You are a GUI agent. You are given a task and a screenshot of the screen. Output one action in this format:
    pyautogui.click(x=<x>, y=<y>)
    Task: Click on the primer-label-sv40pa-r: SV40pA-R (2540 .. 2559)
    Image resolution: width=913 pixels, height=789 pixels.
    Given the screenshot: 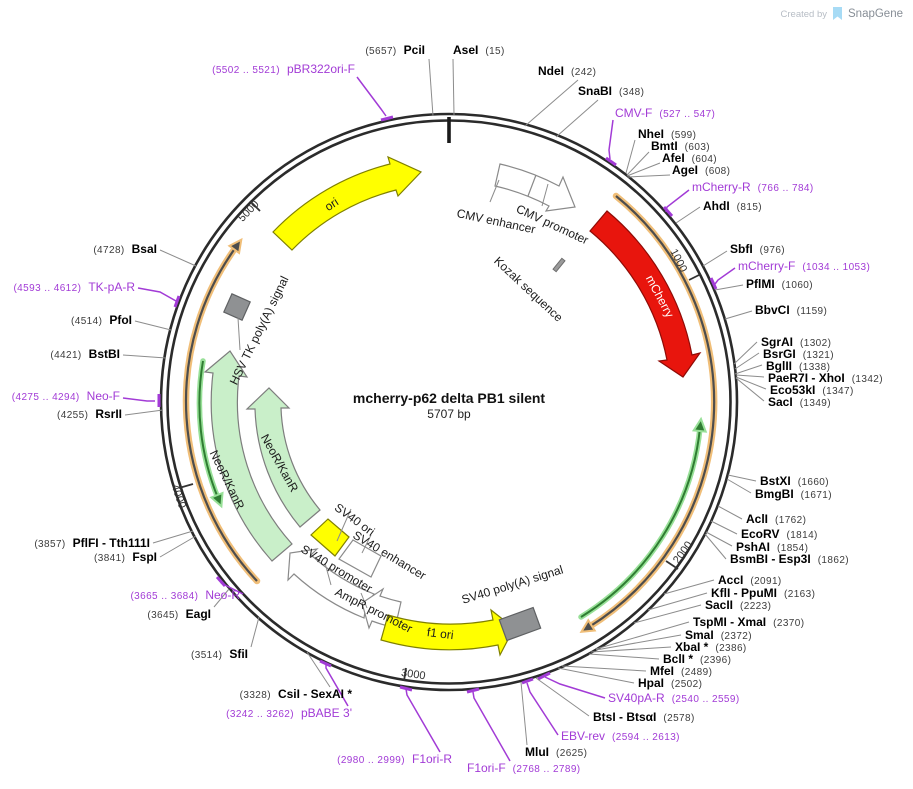 What is the action you would take?
    pyautogui.click(x=674, y=698)
    